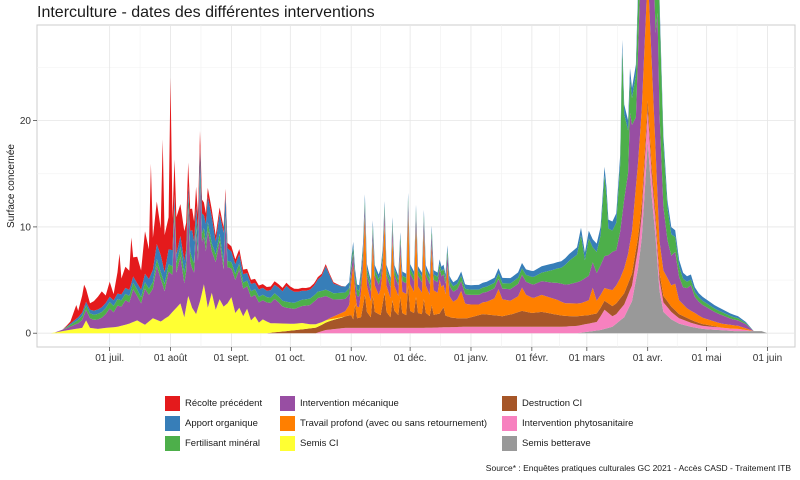  Describe the element at coordinates (26, 227) in the screenshot. I see `y-tick-label: 10` at that location.